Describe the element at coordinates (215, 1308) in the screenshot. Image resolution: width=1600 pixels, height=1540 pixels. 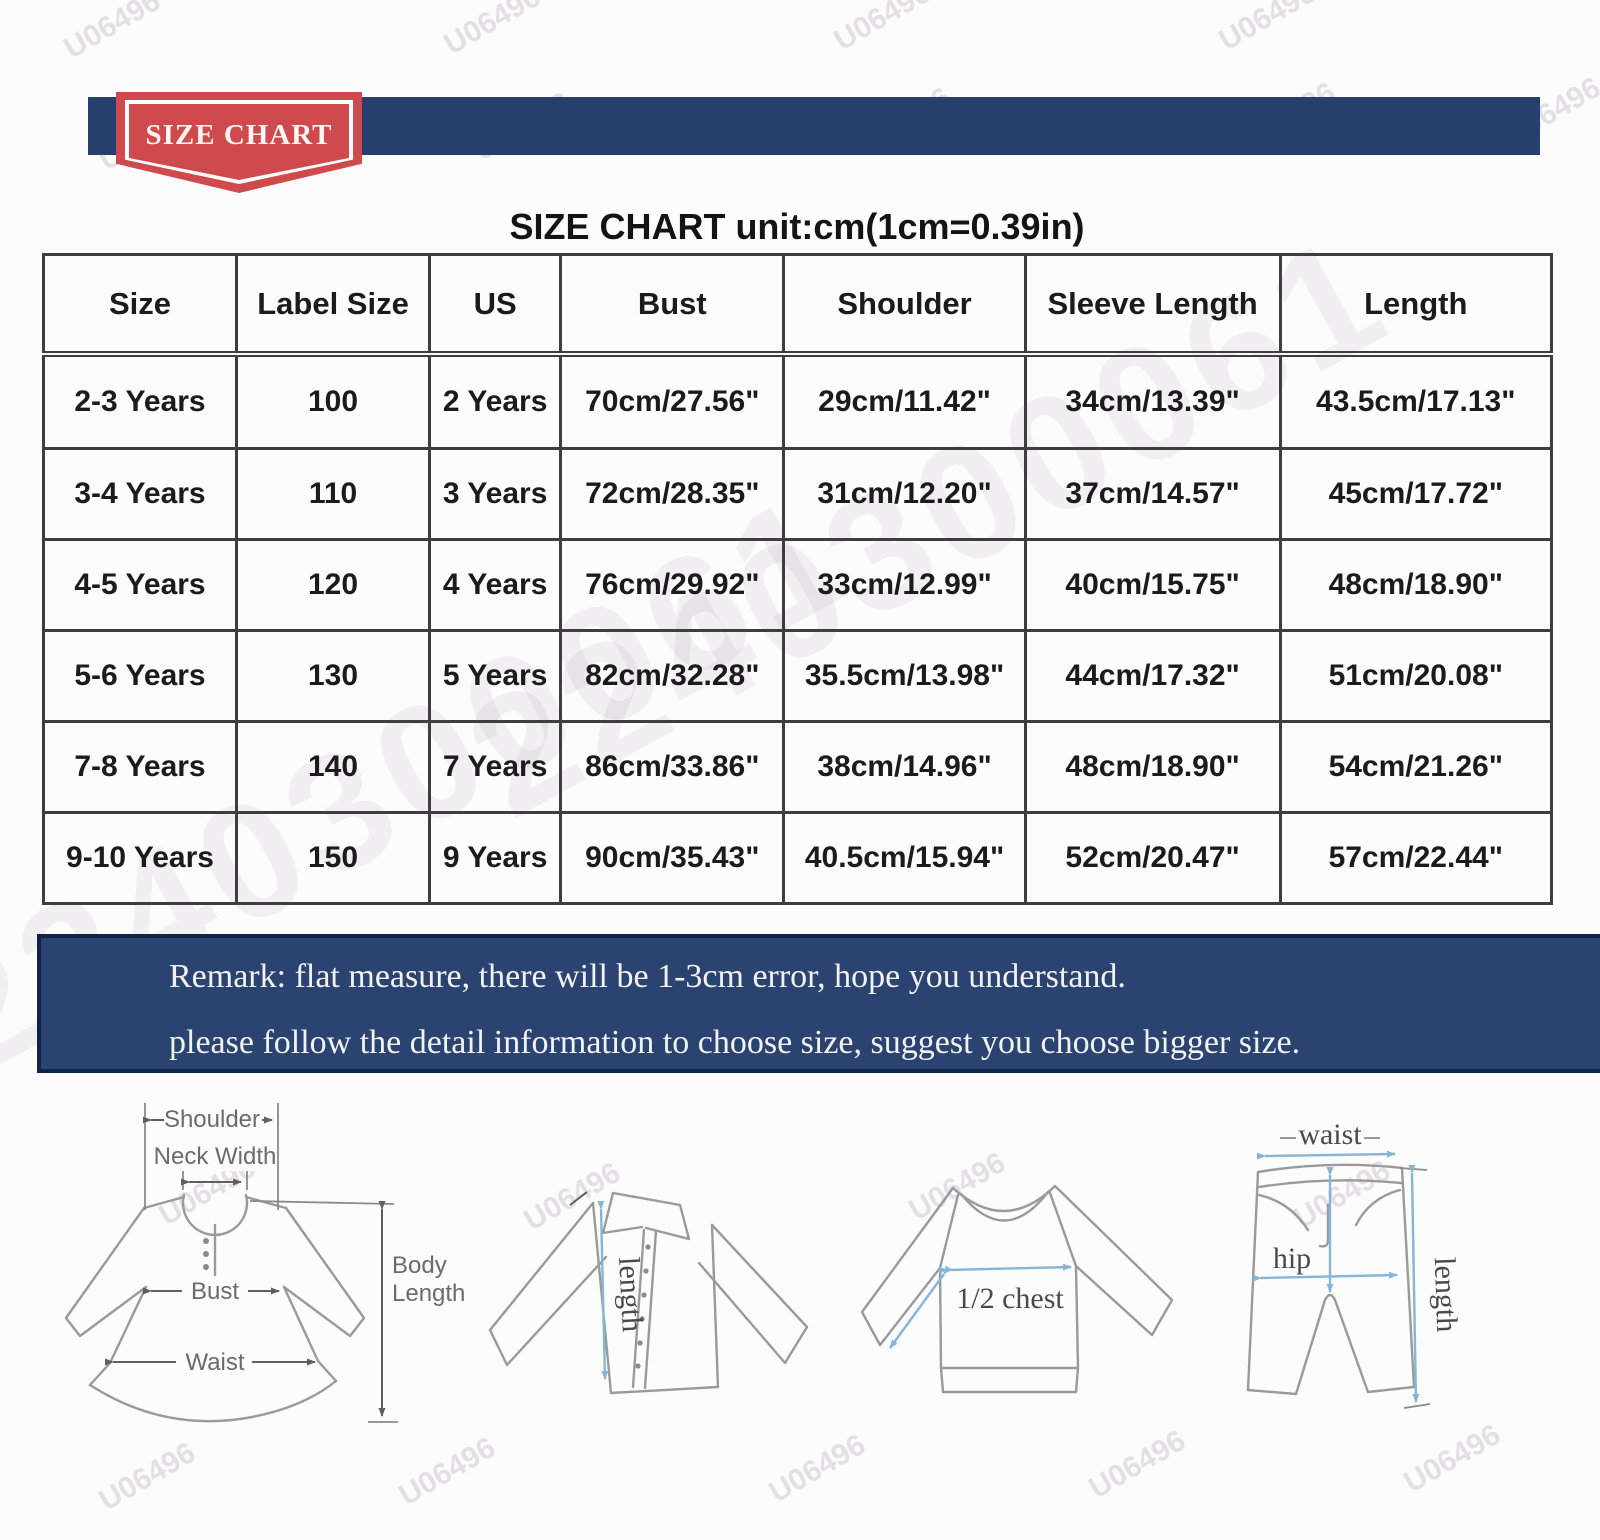
I see `dress-outline` at that location.